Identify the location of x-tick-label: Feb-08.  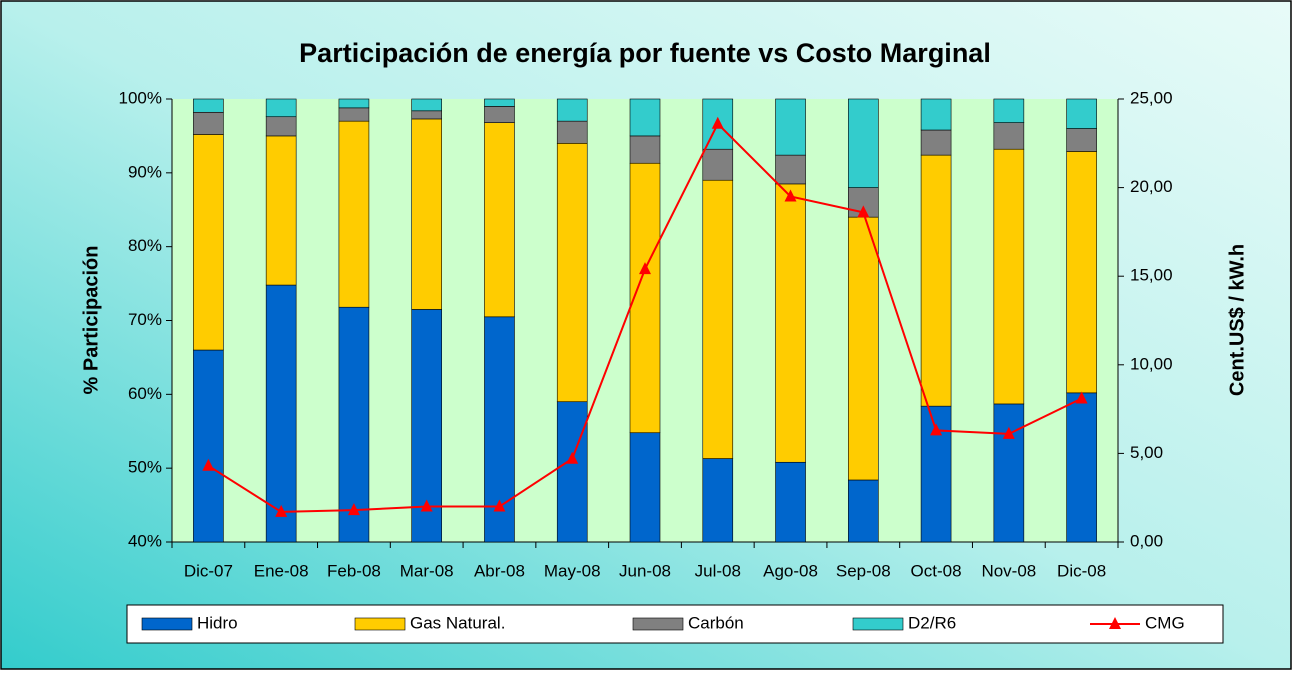
(354, 570).